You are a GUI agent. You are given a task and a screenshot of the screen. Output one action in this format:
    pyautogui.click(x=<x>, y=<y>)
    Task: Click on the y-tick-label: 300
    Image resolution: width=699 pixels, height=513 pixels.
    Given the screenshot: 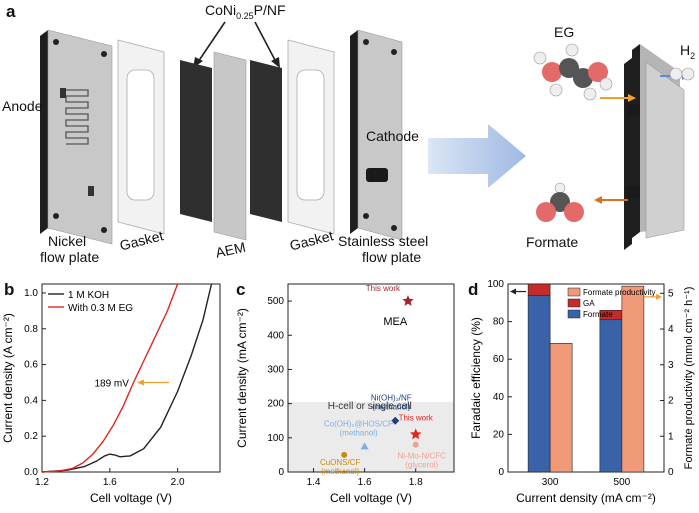 What is the action you would take?
    pyautogui.click(x=275, y=369)
    